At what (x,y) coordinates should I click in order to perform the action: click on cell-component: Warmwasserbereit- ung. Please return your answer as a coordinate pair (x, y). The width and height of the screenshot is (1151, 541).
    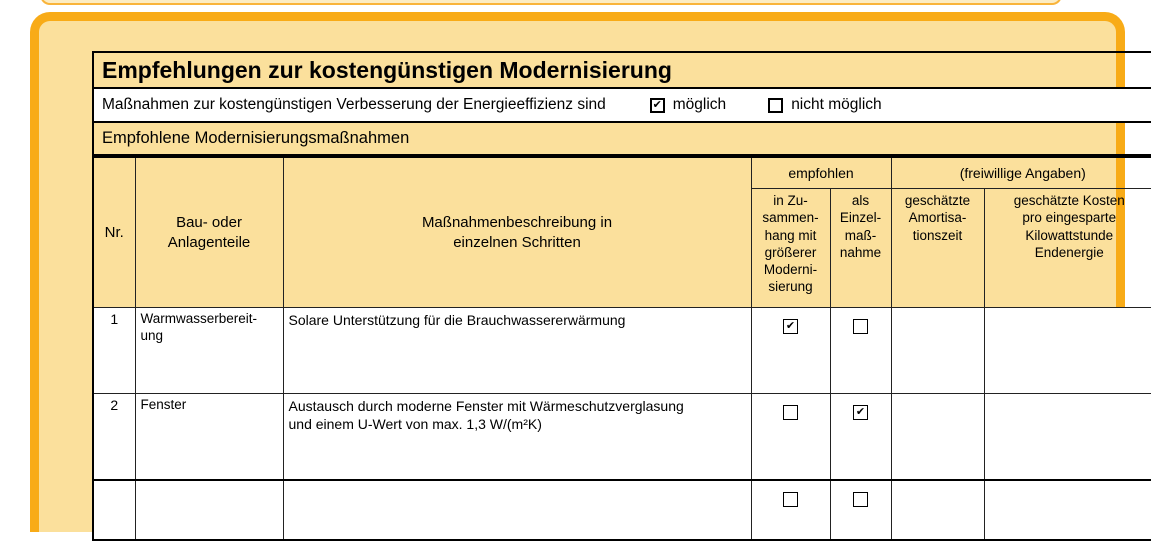
    Looking at the image, I should click on (209, 350).